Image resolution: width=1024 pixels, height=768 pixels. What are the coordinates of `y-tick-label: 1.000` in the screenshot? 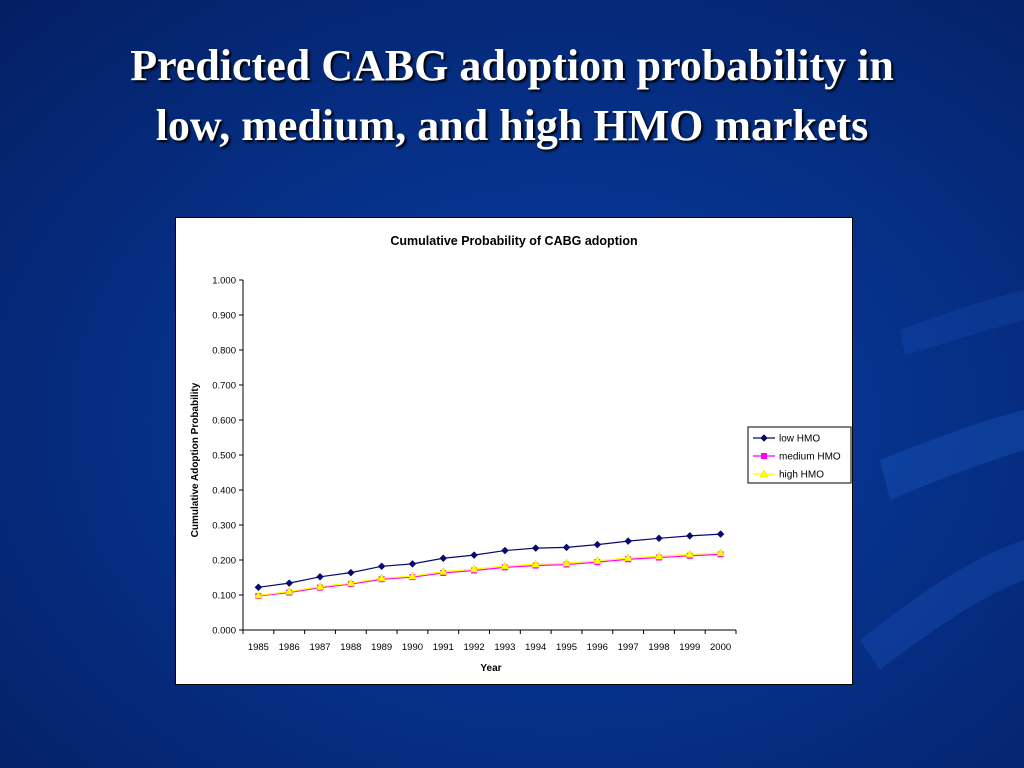 It's located at (224, 281).